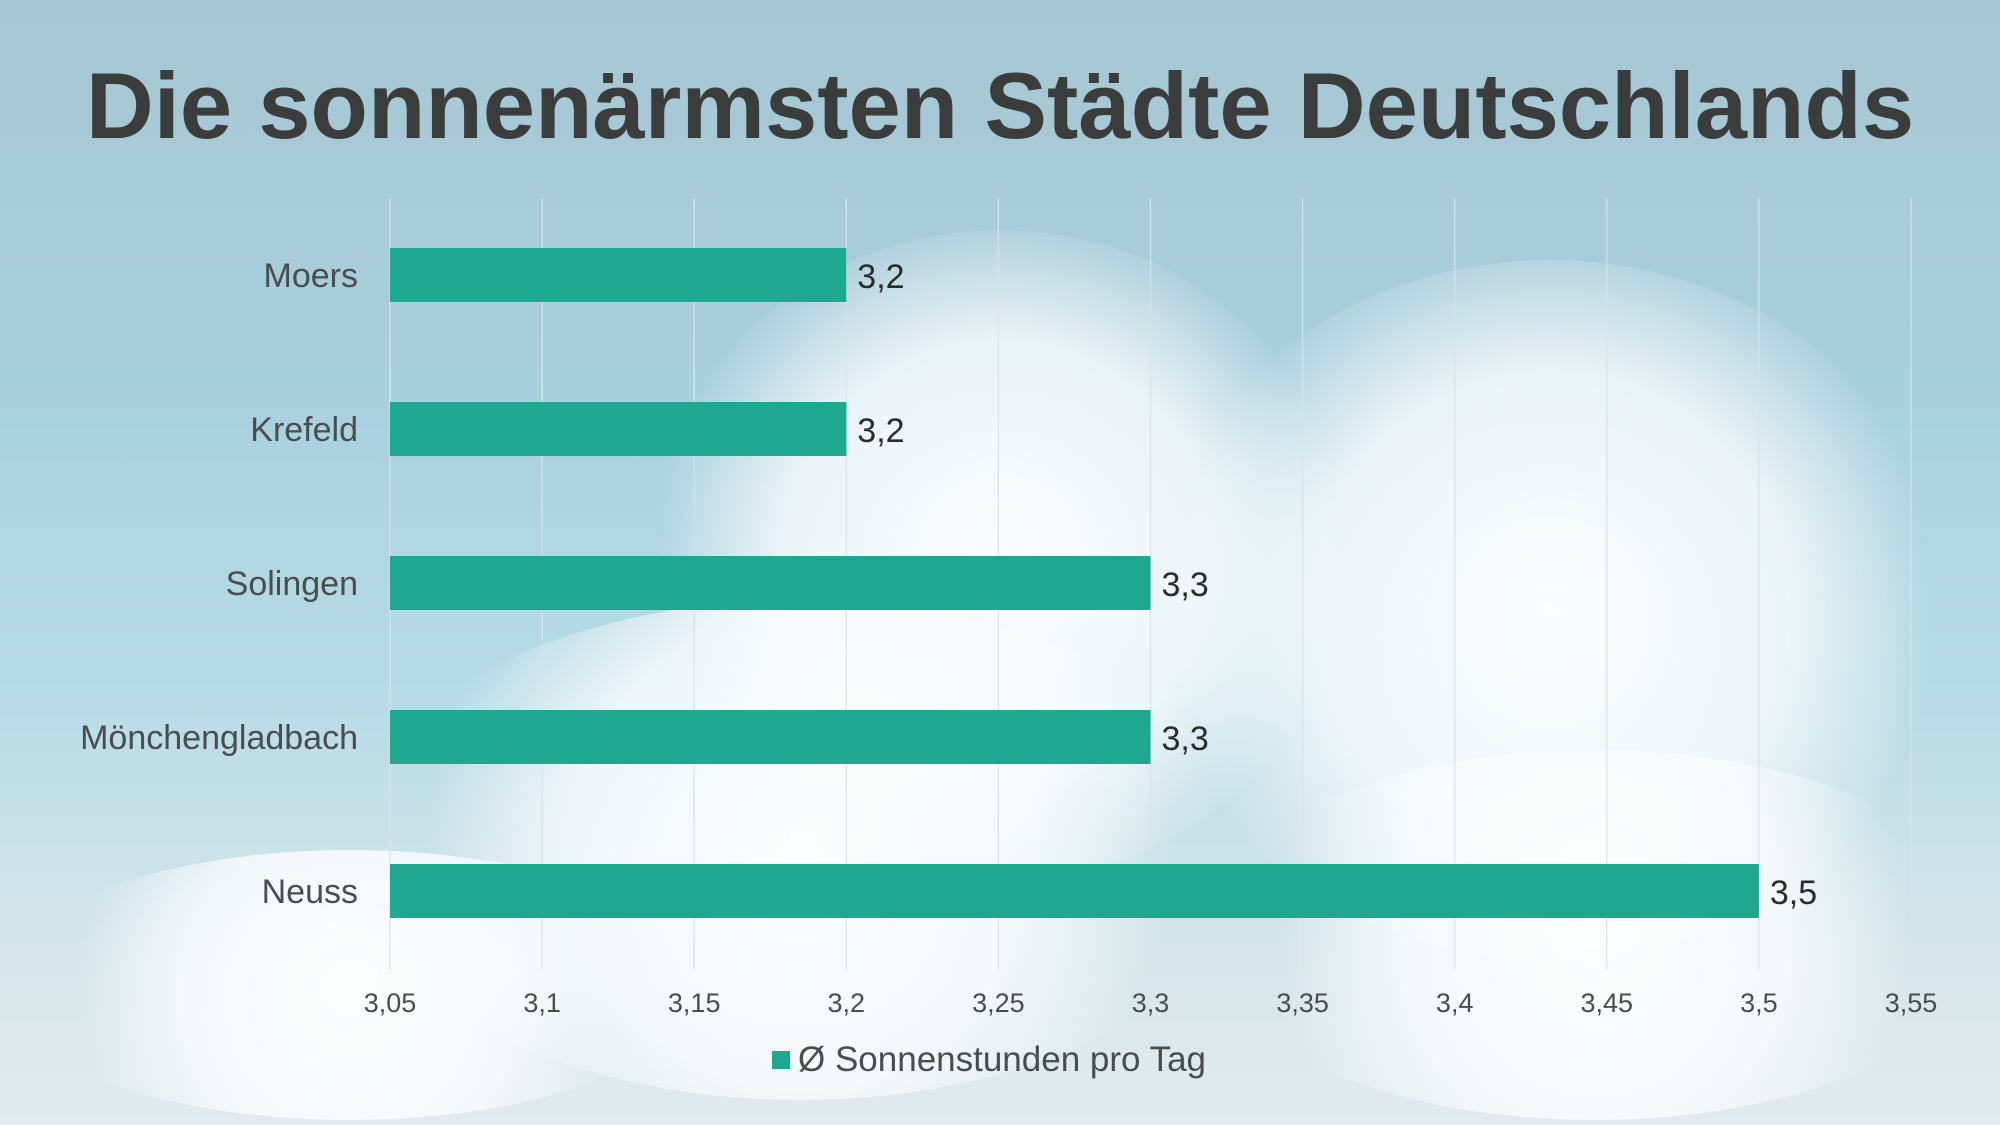 The height and width of the screenshot is (1125, 2000). I want to click on cloud-background, so click(1595, 935).